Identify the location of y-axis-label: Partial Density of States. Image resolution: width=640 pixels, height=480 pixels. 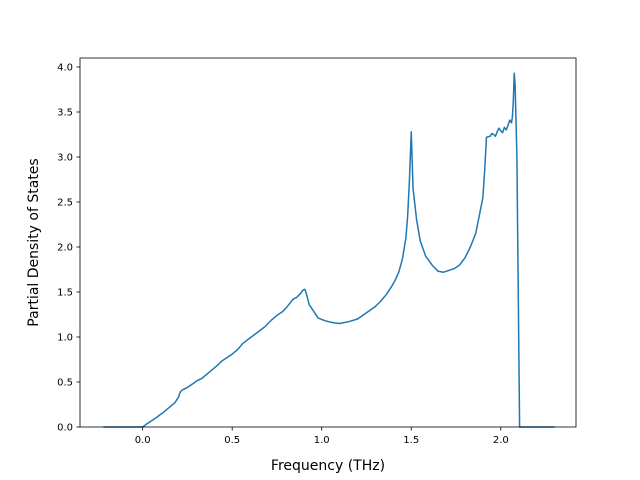
(34, 242).